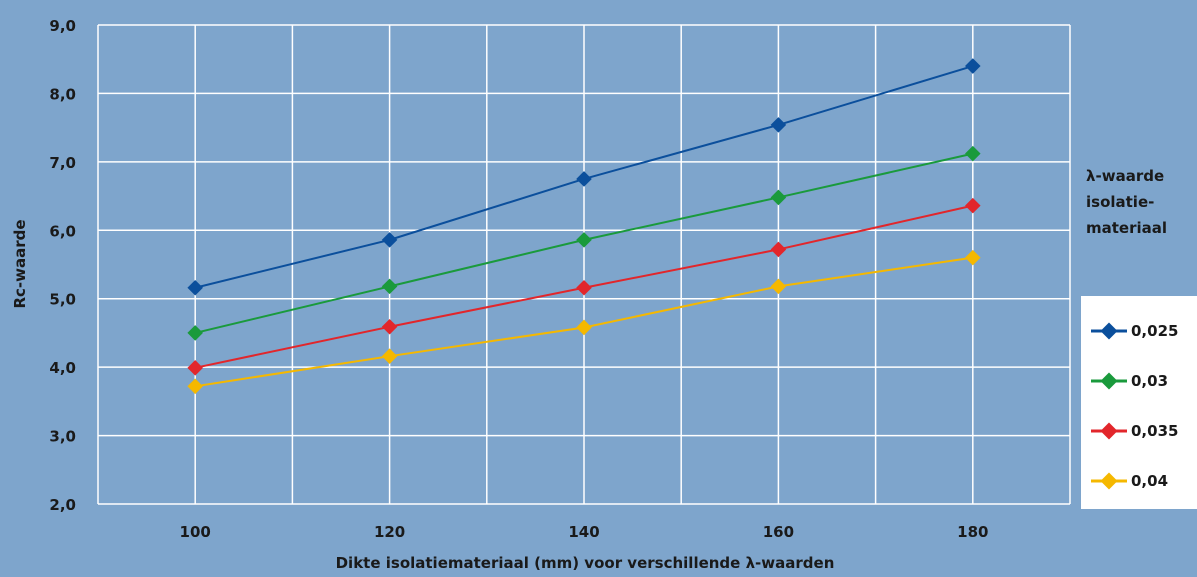 This screenshot has height=577, width=1197. I want to click on y-tick-label: 3,0, so click(62, 437).